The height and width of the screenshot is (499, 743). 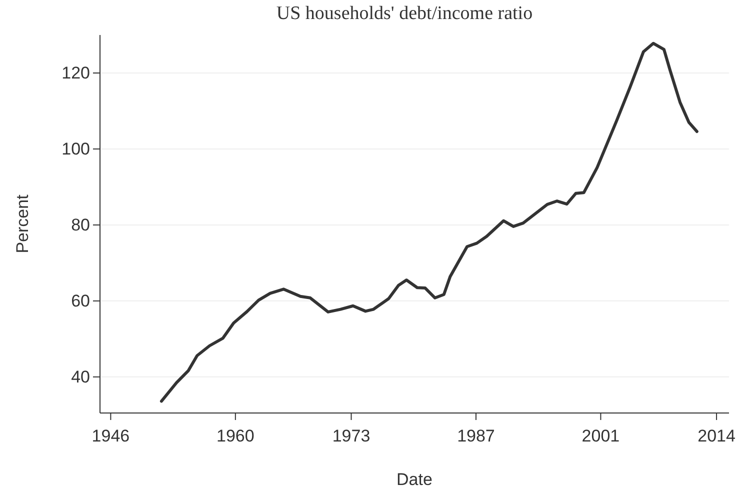 I want to click on y-tick-label: 120, so click(x=76, y=72).